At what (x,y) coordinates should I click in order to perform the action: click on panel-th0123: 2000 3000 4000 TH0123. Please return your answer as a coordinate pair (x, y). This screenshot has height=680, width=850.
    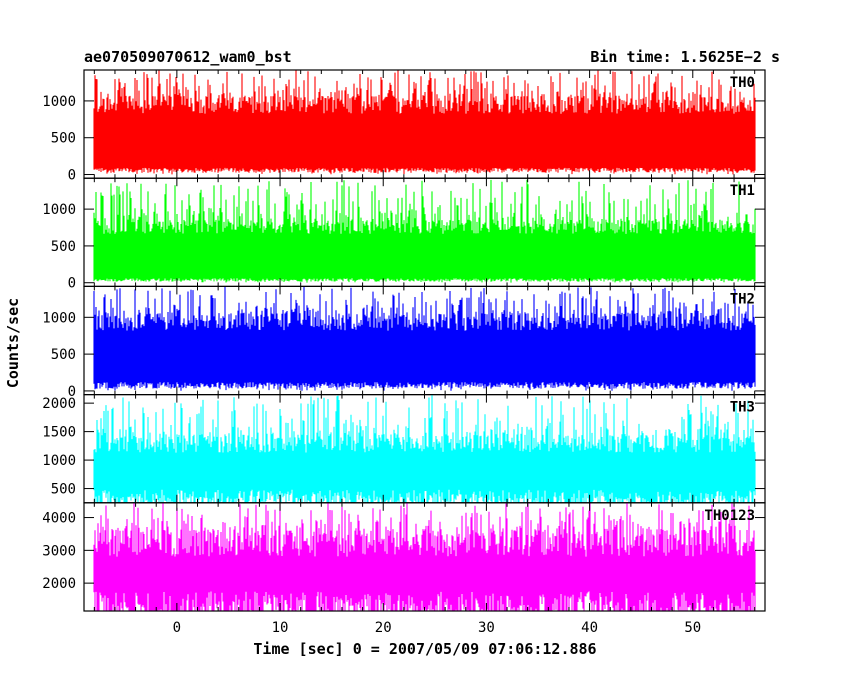
    Looking at the image, I should click on (404, 557).